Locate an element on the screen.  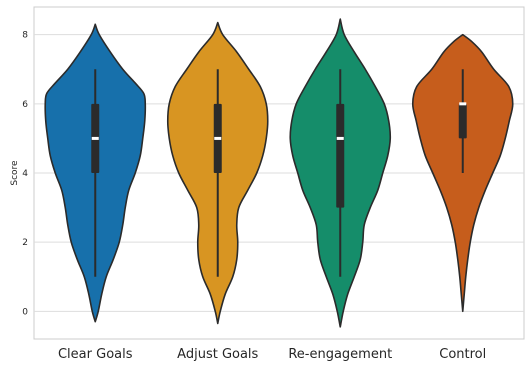
x-tick-label: Control is located at coordinates (462, 354).